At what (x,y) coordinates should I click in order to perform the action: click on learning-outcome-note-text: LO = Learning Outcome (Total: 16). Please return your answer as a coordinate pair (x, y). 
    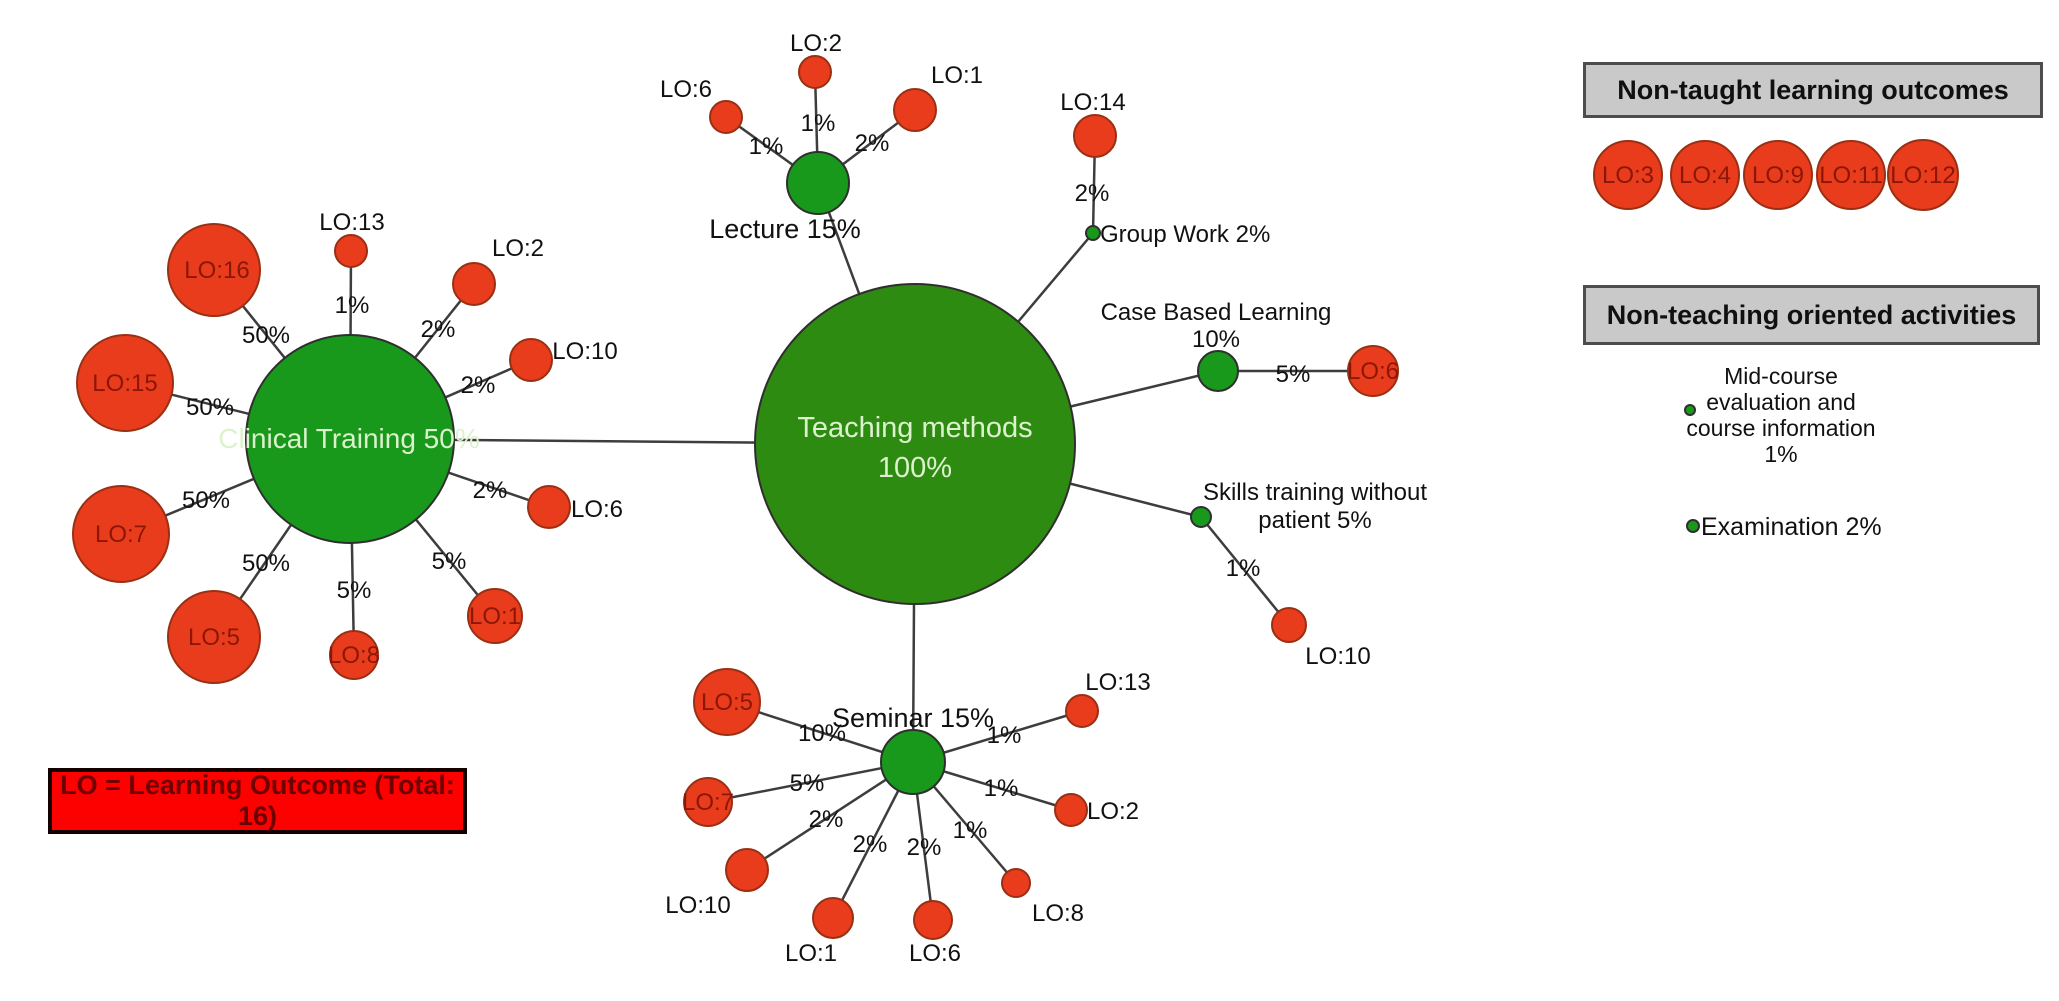
    Looking at the image, I should click on (257, 800).